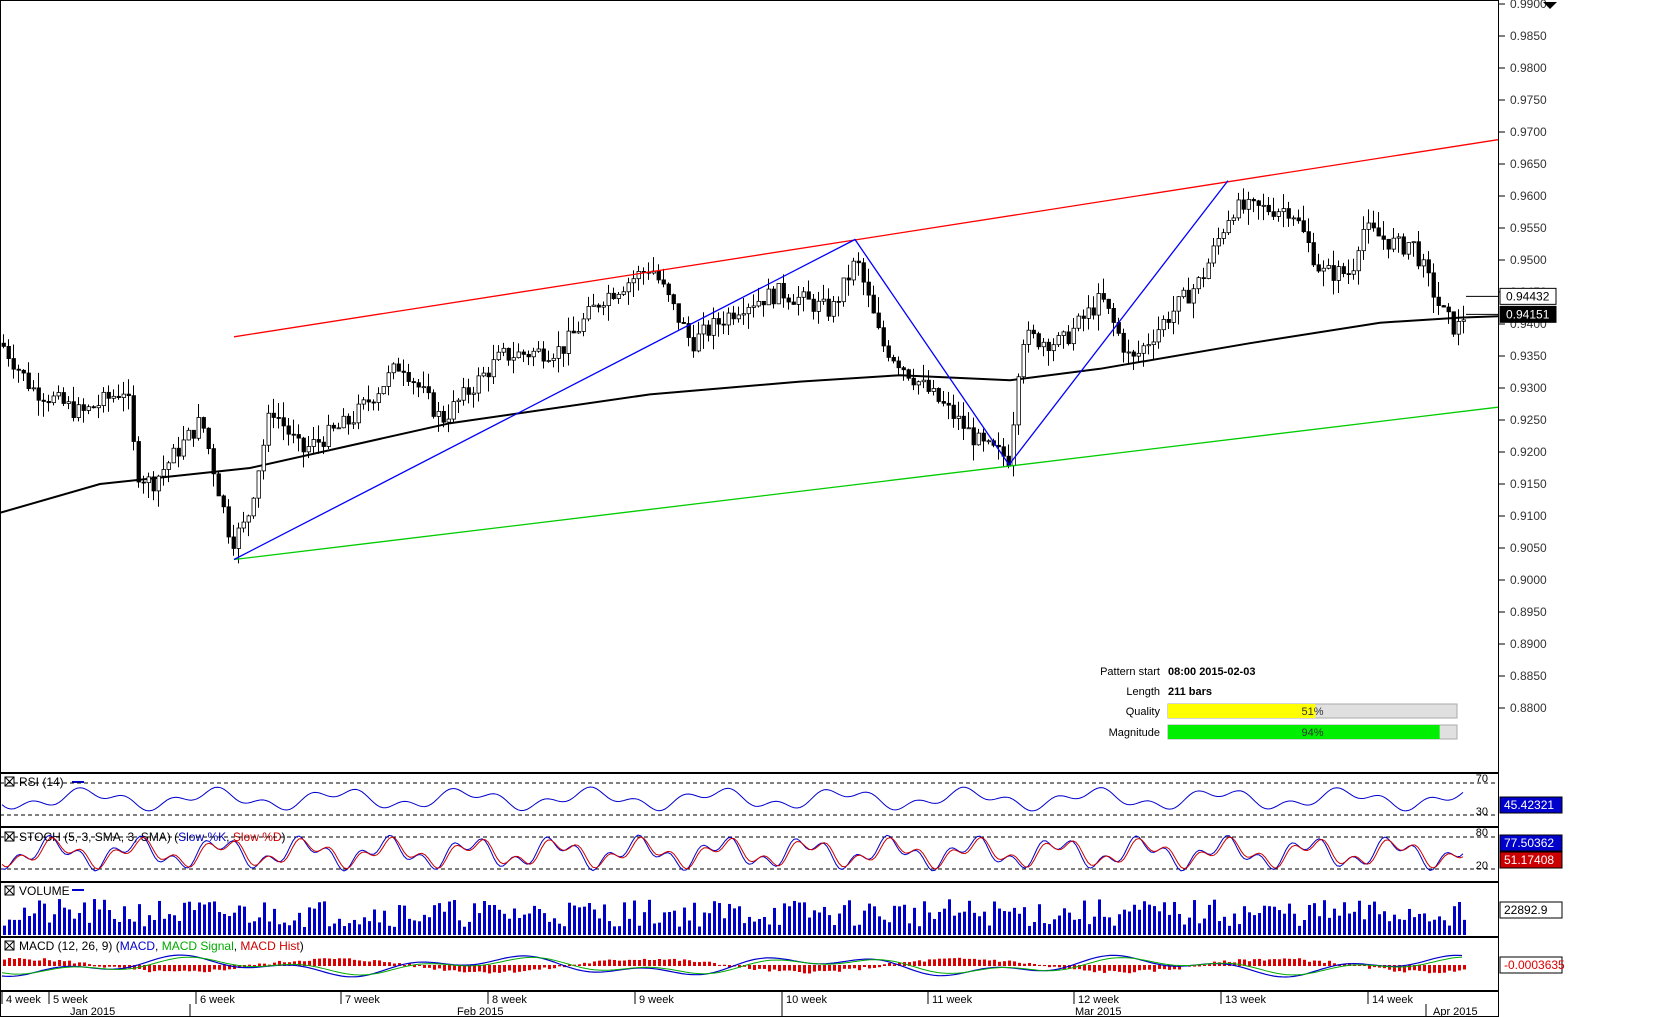 This screenshot has width=1655, height=1017. I want to click on rsi-title: RSI (14), so click(41, 782).